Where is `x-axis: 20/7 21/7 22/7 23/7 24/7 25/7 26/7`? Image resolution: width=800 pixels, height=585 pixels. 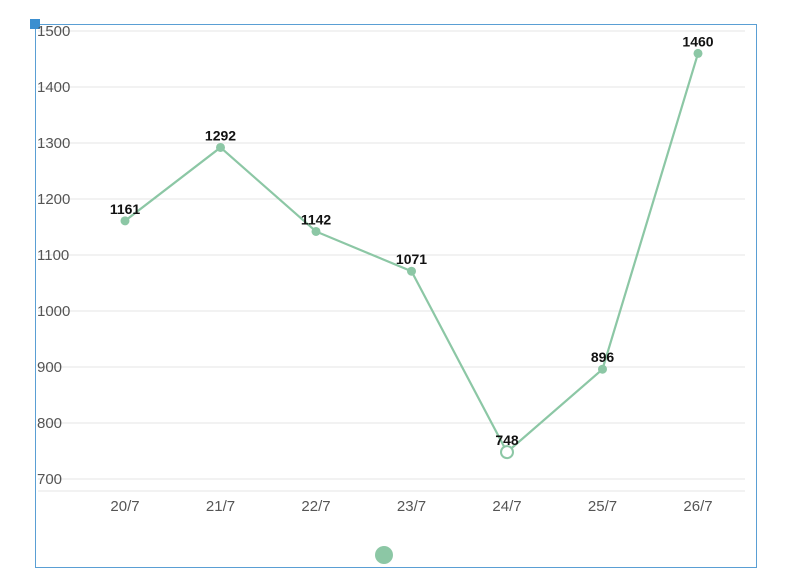
x-axis: 20/7 21/7 22/7 23/7 24/7 25/7 26/7 is located at coordinates (411, 506).